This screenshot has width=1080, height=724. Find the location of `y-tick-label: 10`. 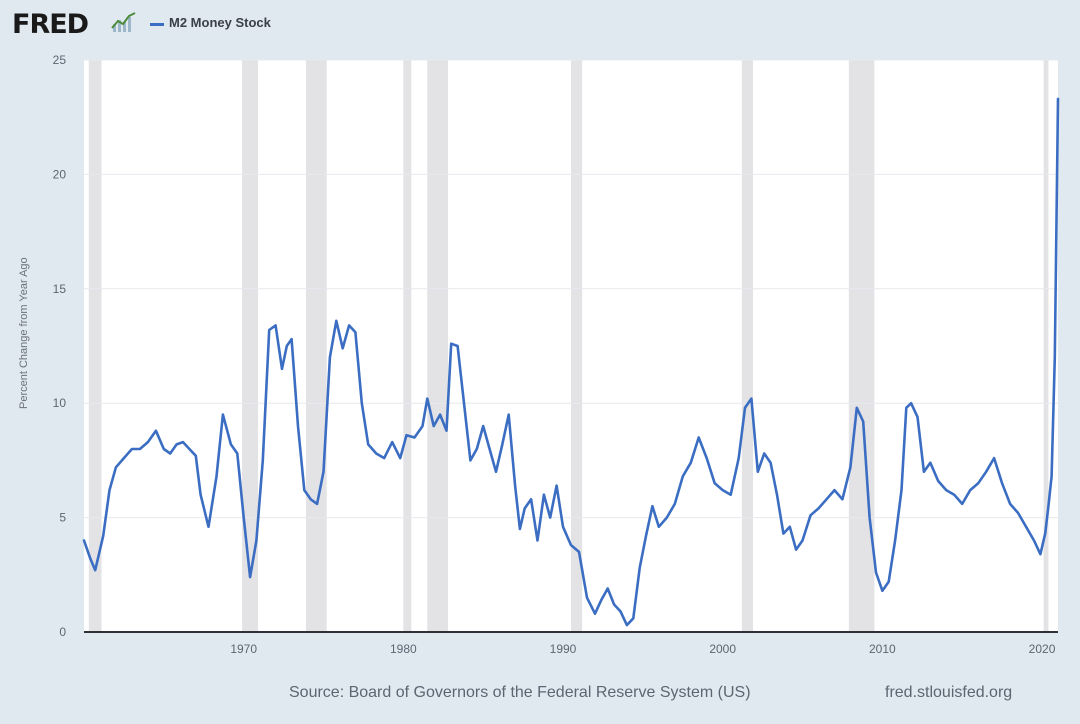

y-tick-label: 10 is located at coordinates (60, 403).